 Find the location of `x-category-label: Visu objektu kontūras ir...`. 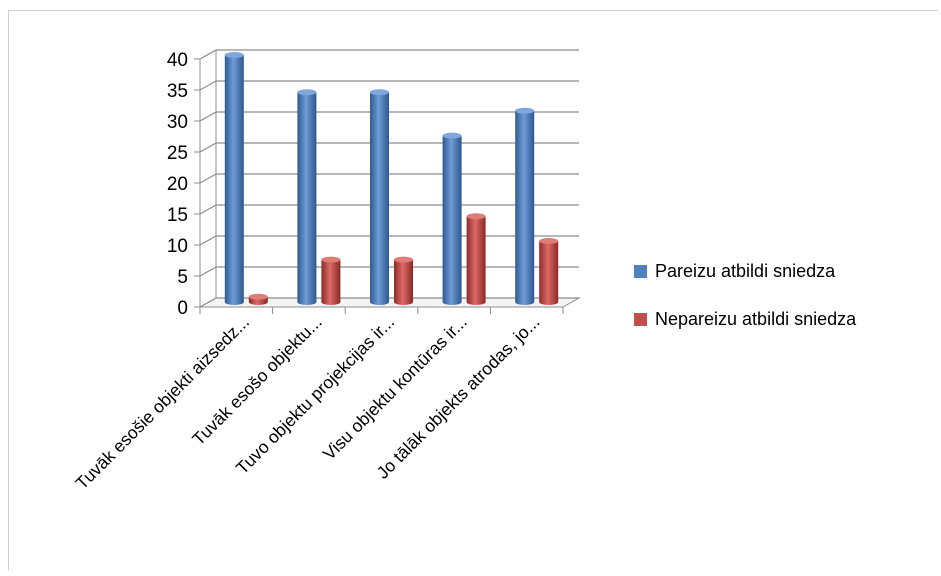

x-category-label: Visu objektu kontūras ir... is located at coordinates (395, 388).